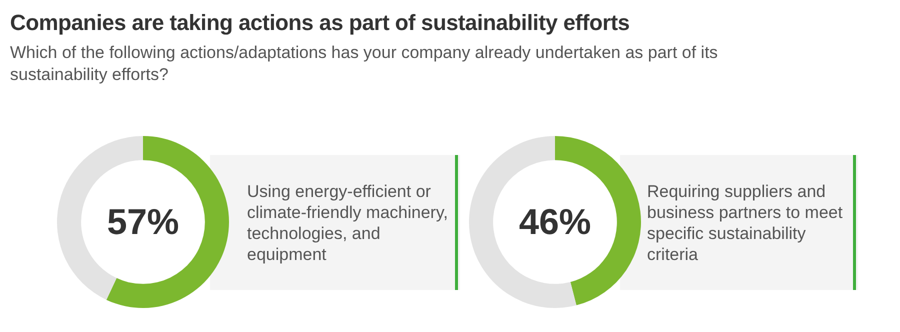 This screenshot has height=332, width=900. I want to click on data-label: 57%, so click(143, 221).